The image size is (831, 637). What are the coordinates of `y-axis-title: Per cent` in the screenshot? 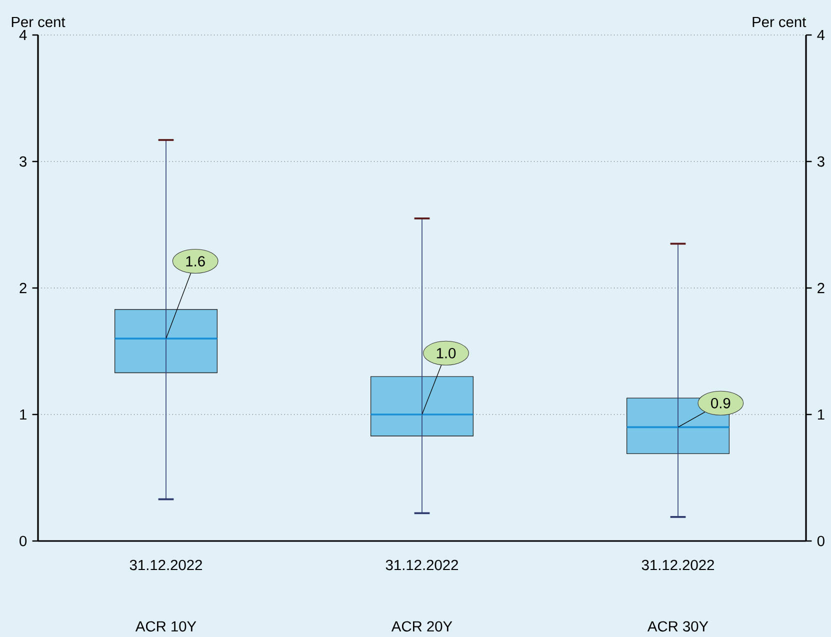 It's located at (39, 22).